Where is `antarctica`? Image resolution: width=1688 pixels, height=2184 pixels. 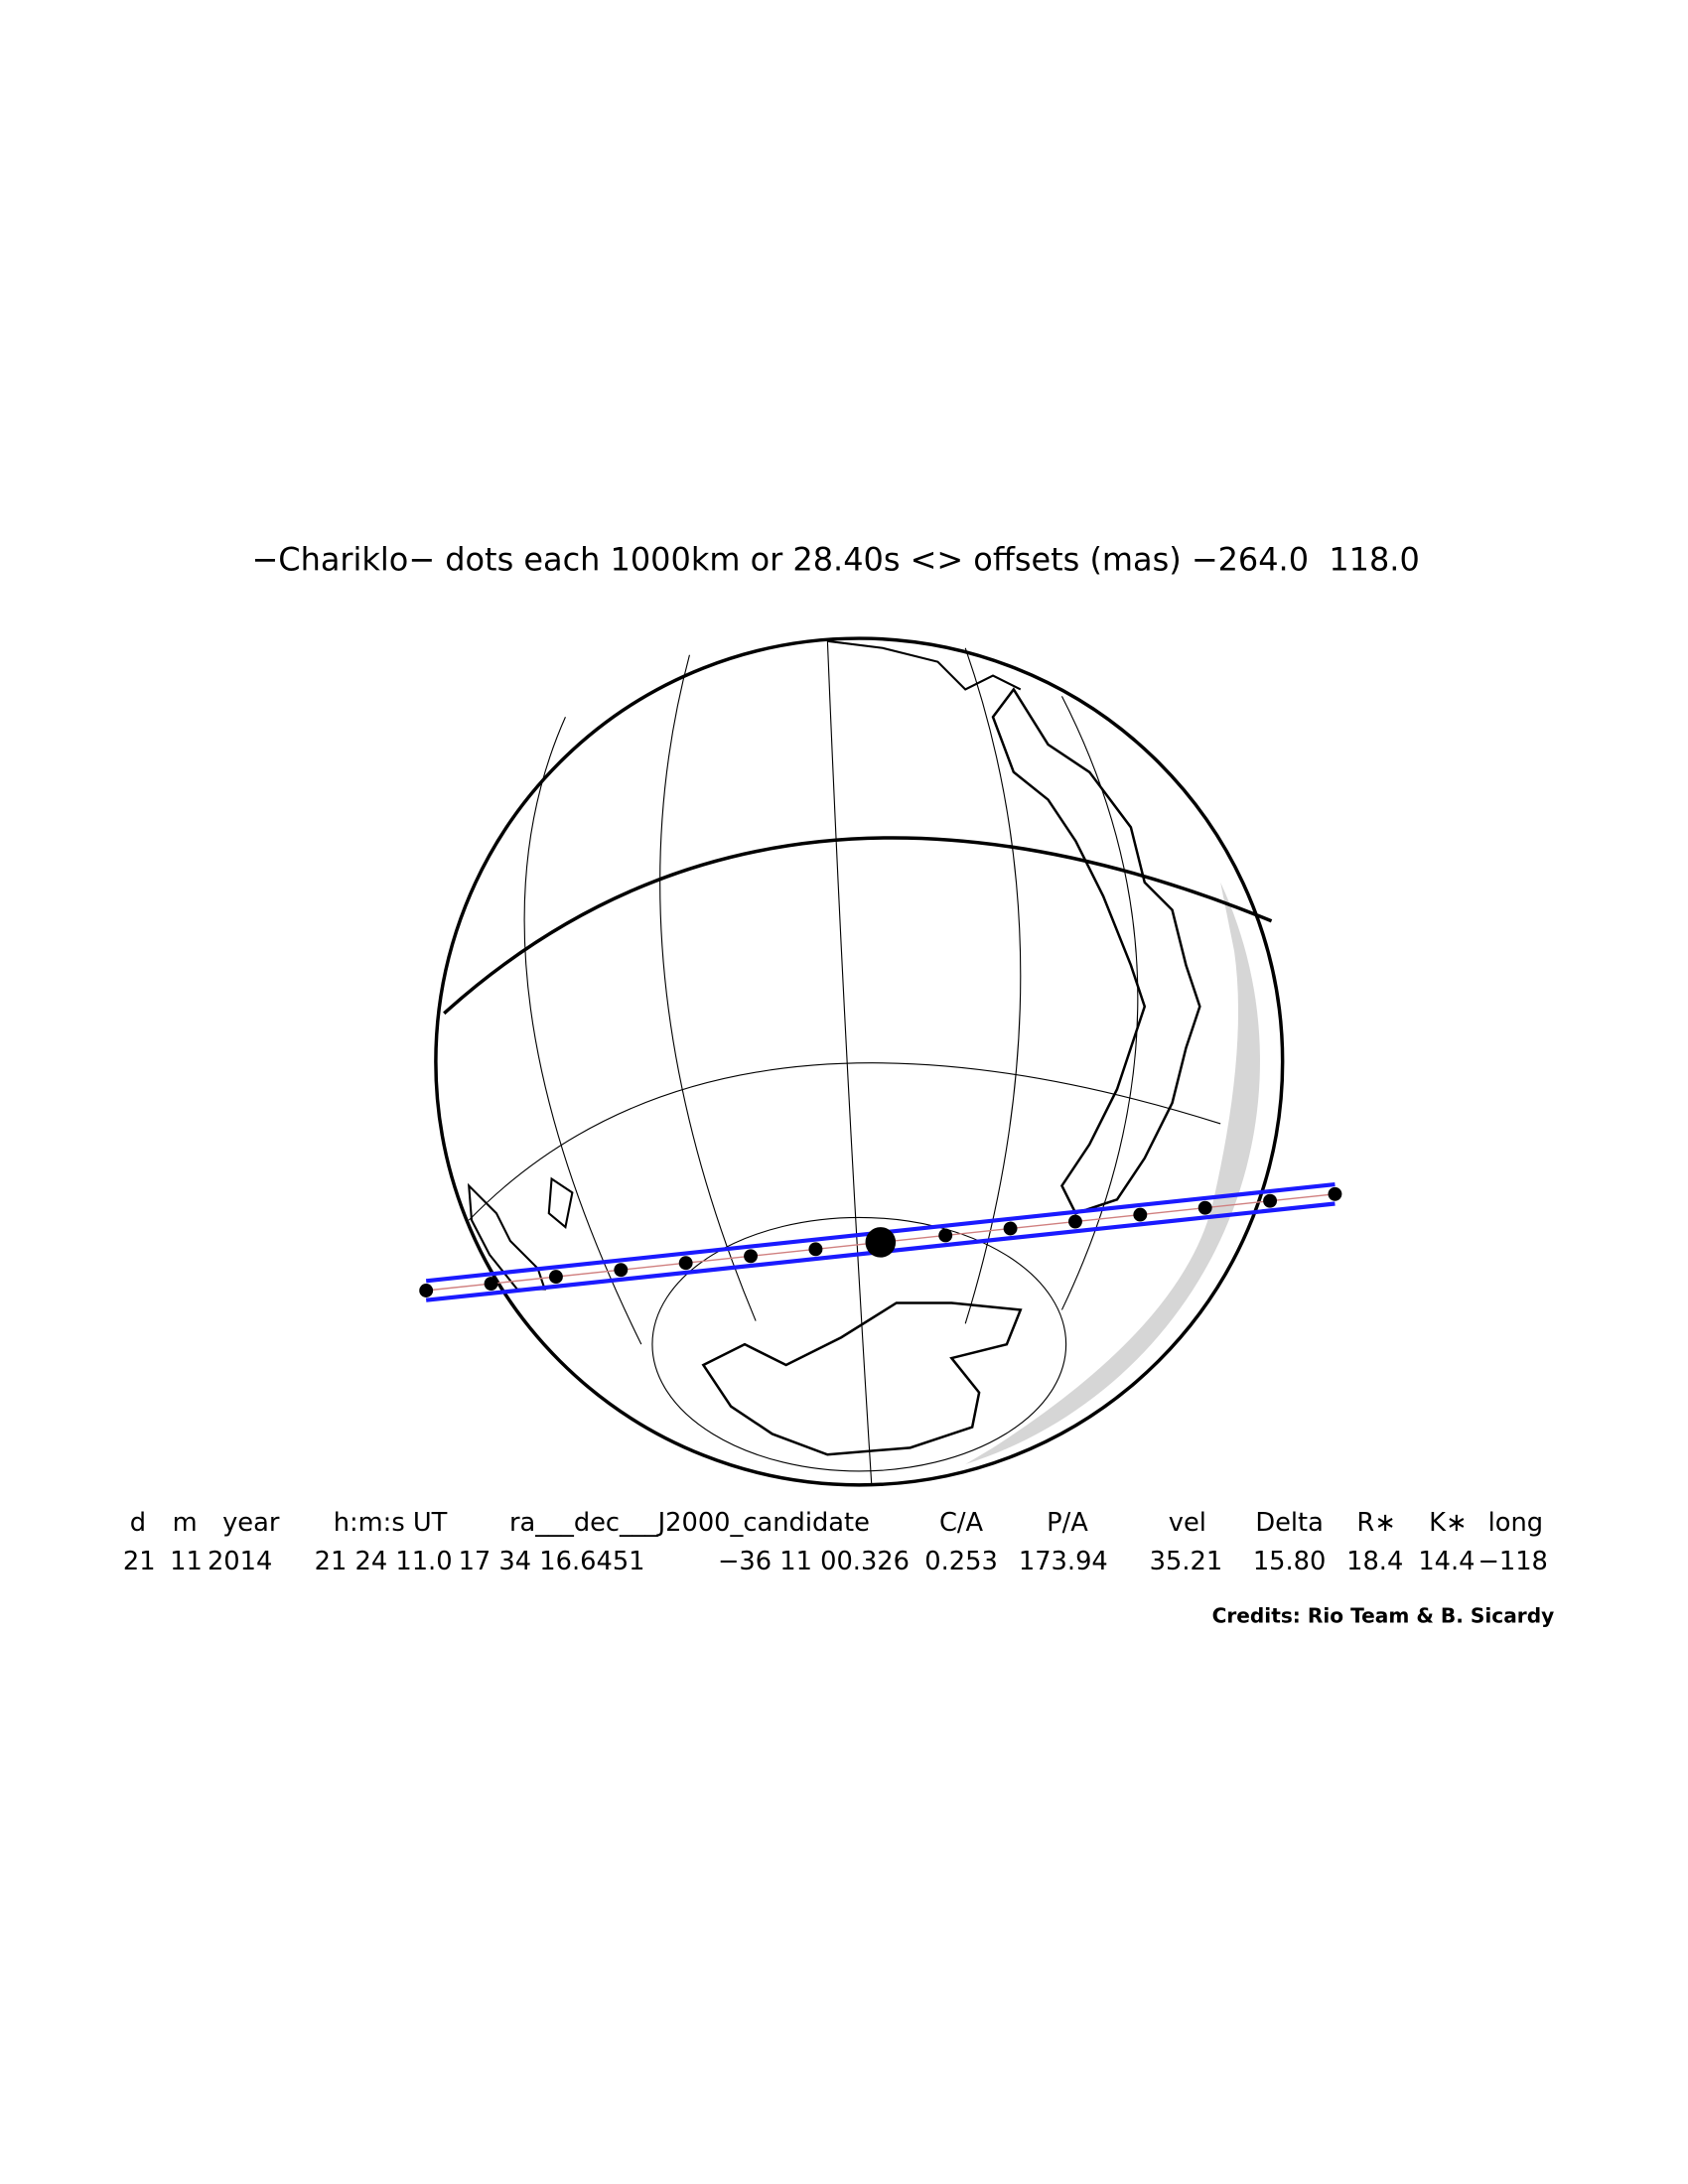
antarctica is located at coordinates (862, 1378).